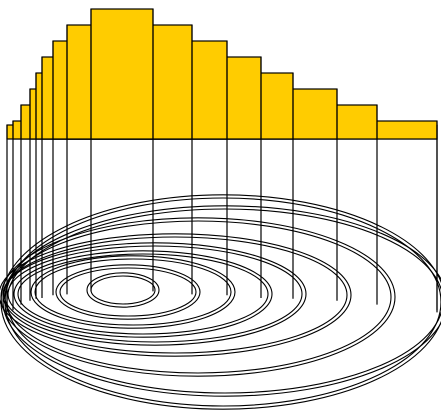  I want to click on loop-3-inner, so click(133, 292).